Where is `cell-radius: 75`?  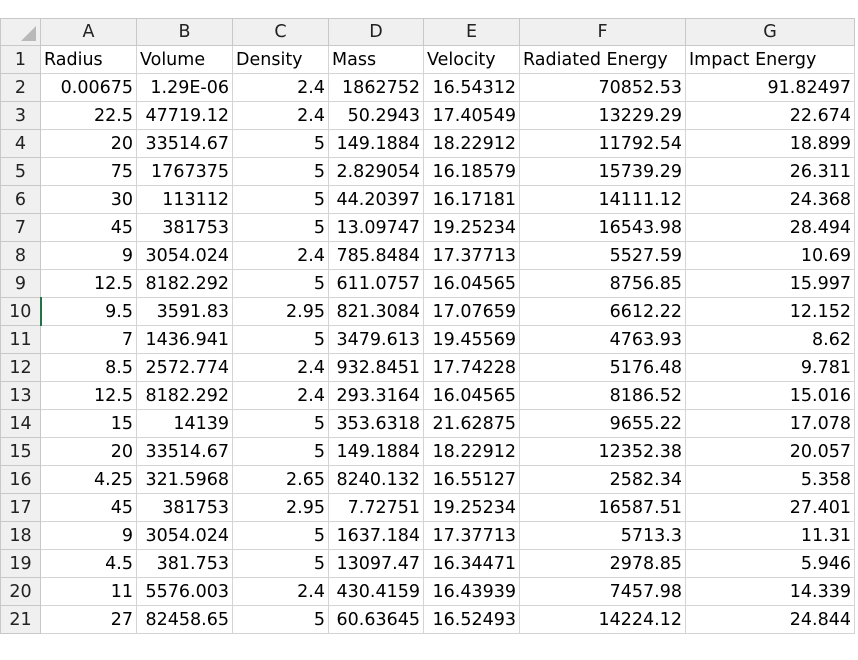 cell-radius: 75 is located at coordinates (88, 171).